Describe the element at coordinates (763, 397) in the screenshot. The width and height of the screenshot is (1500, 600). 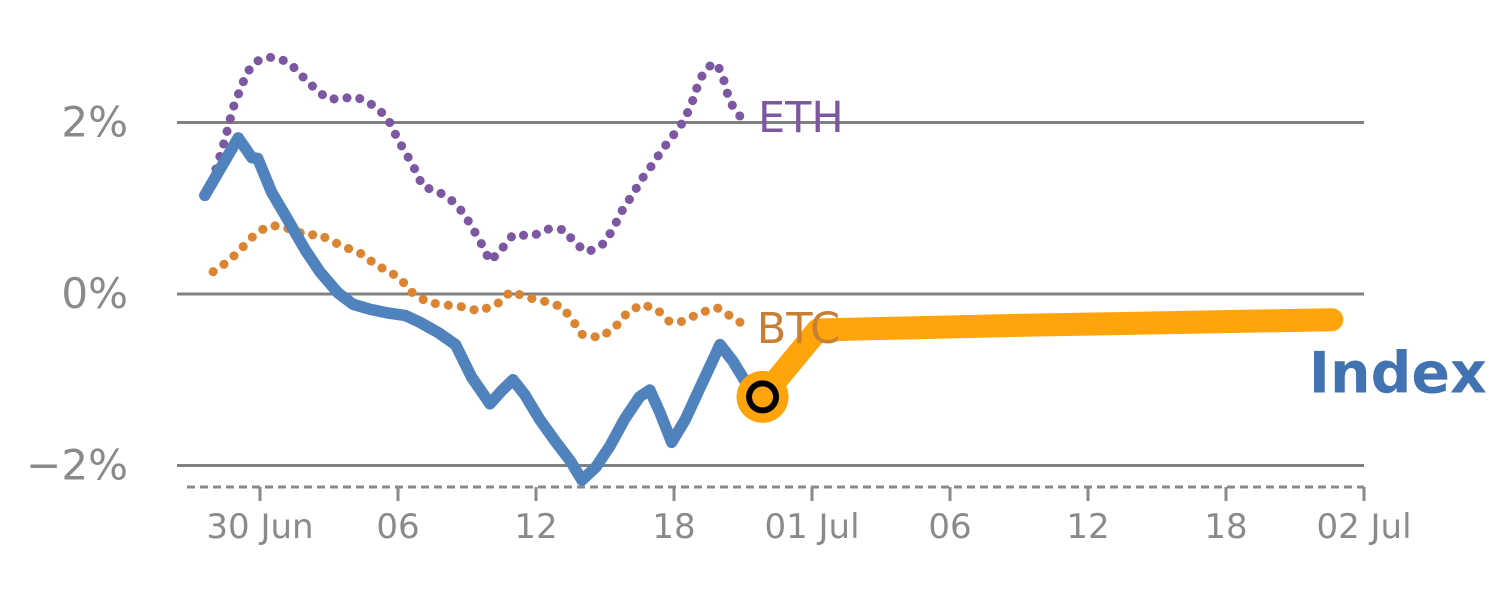
I see `last-point-marker` at that location.